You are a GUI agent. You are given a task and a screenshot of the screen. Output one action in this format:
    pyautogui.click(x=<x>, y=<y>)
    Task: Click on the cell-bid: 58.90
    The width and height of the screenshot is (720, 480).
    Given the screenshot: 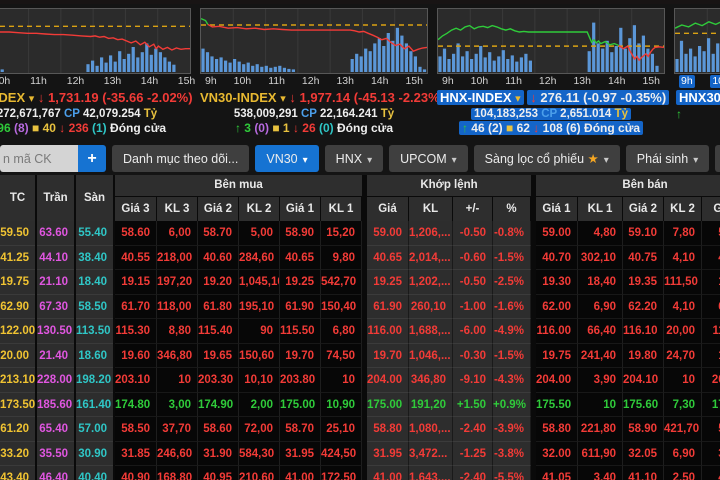 What is the action you would take?
    pyautogui.click(x=300, y=233)
    